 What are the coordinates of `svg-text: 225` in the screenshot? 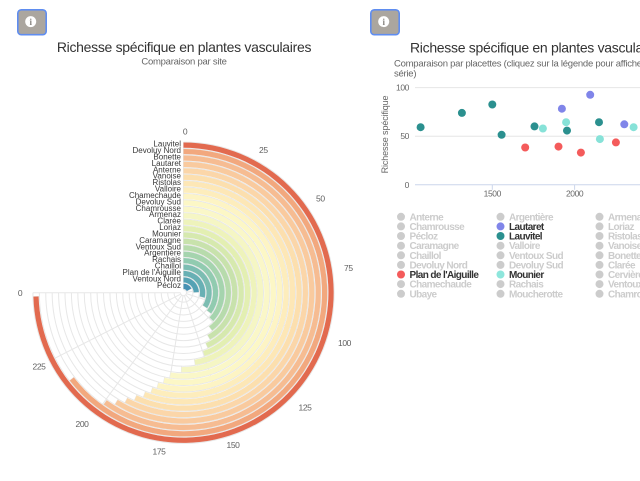 It's located at (40, 367).